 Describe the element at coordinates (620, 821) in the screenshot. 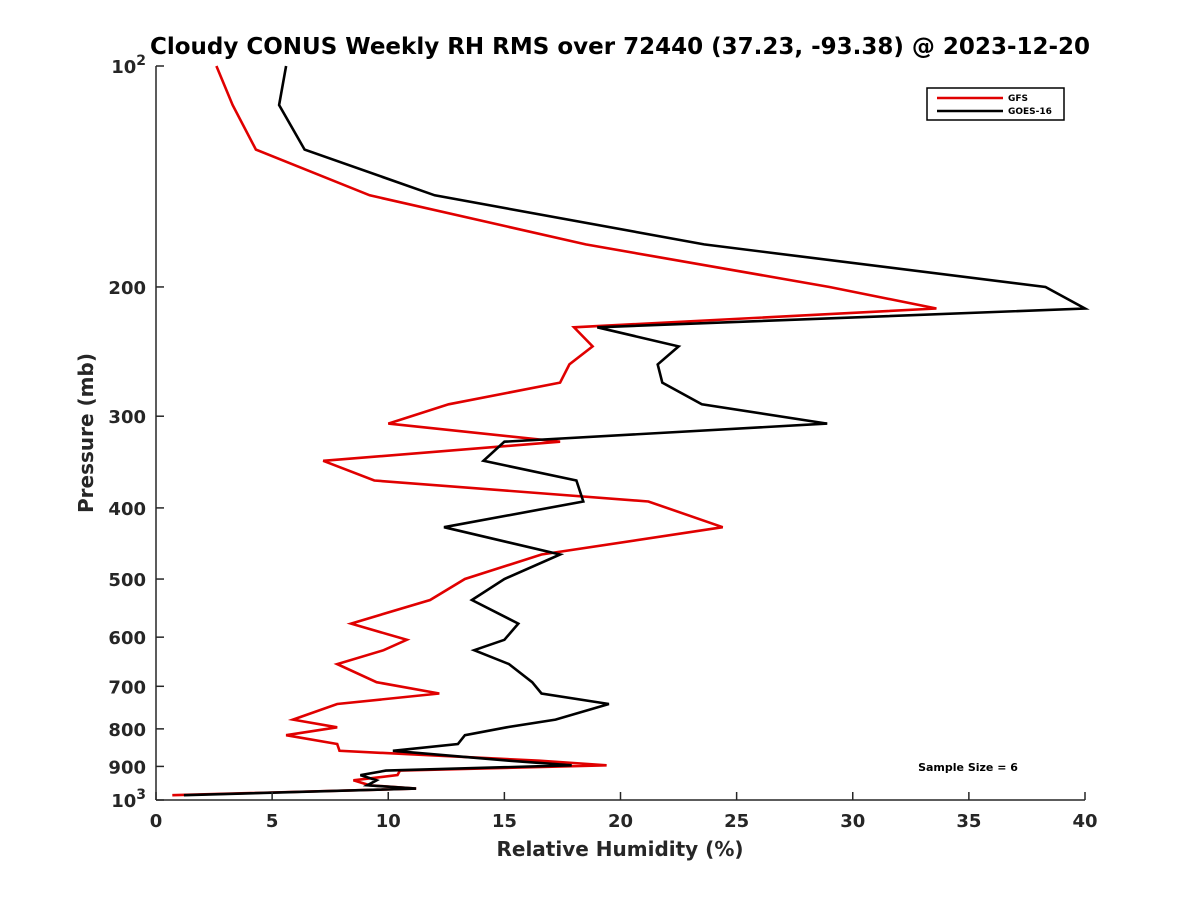

I see `x-tick-label: 20` at that location.